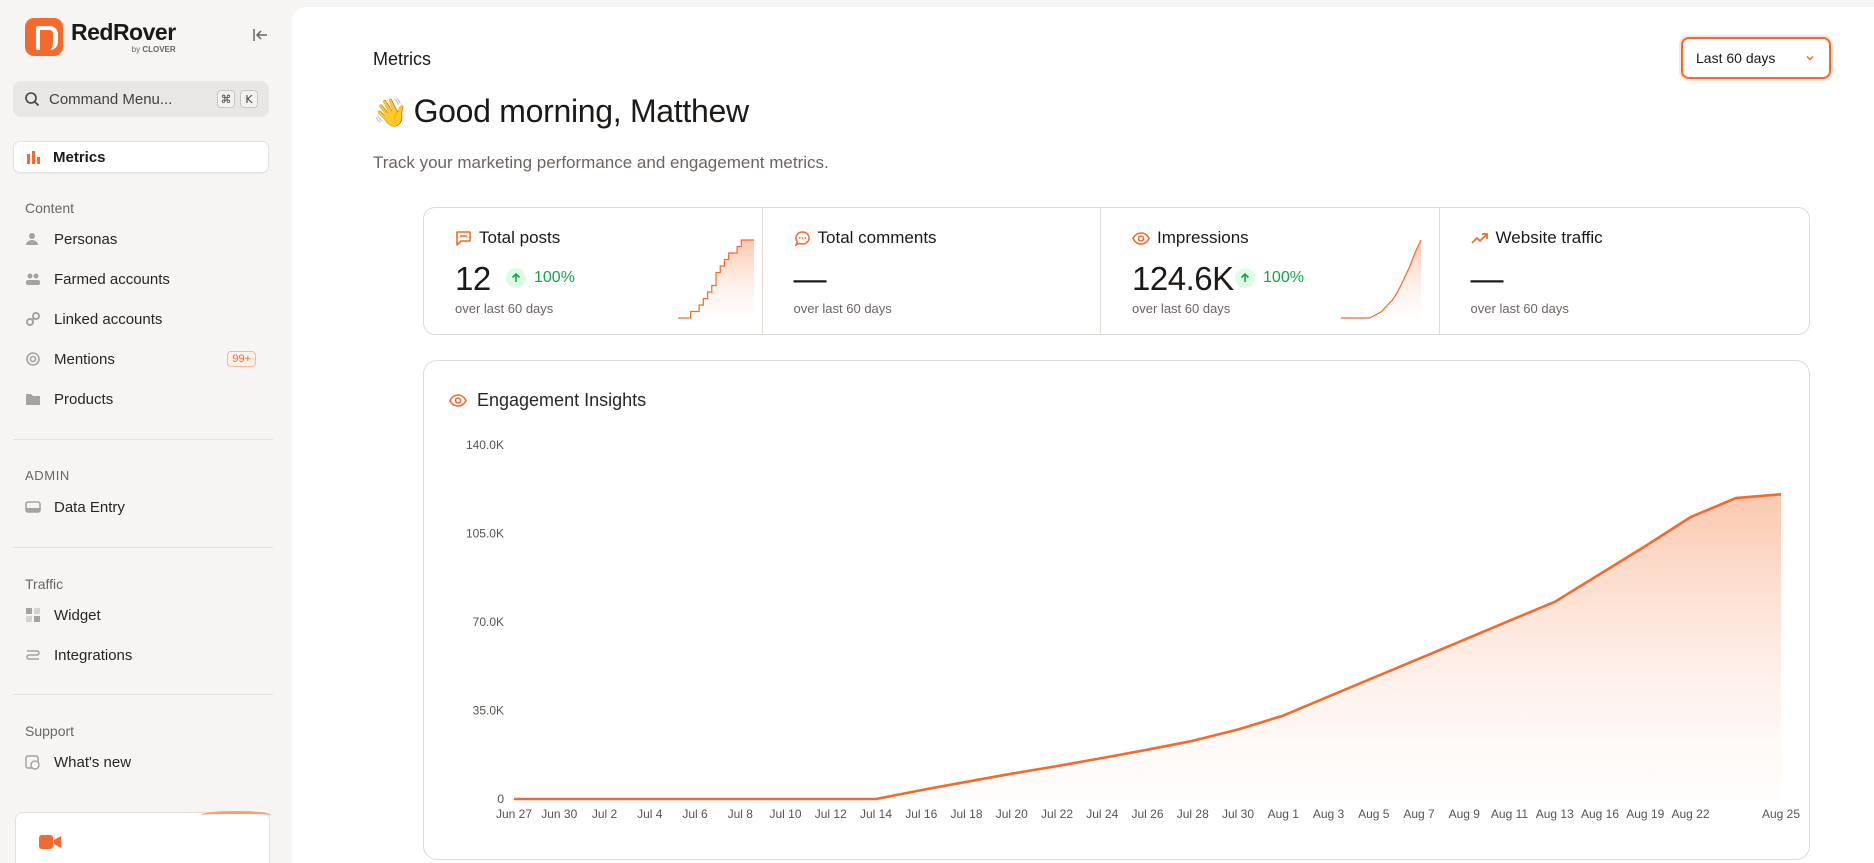 The width and height of the screenshot is (1874, 863). Describe the element at coordinates (84, 399) in the screenshot. I see `sidebar-item-label: Products` at that location.